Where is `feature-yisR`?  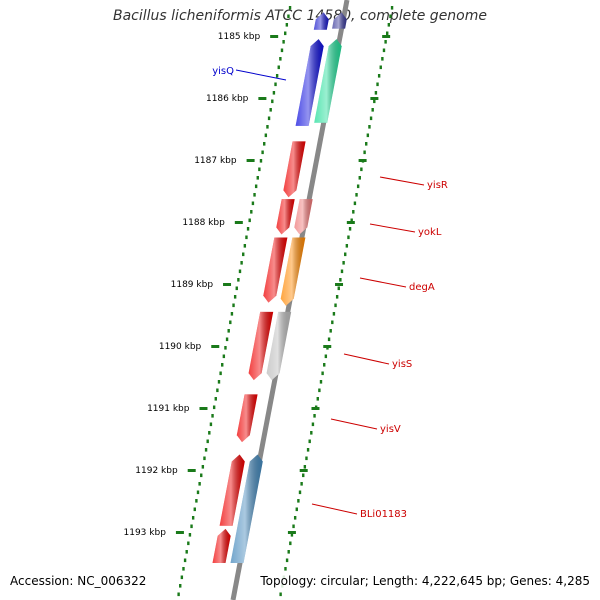 feature-yisR is located at coordinates (294, 169).